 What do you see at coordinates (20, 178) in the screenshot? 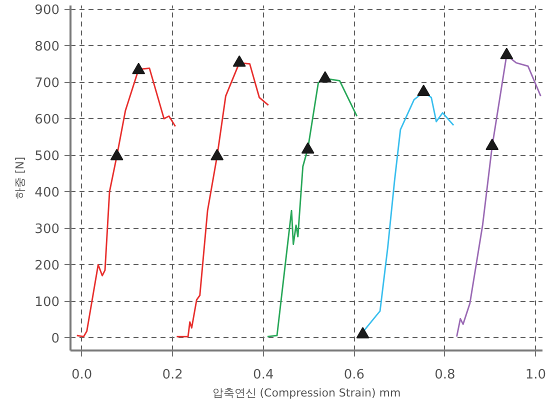
I see `y-axis-title: 하중 [N]` at bounding box center [20, 178].